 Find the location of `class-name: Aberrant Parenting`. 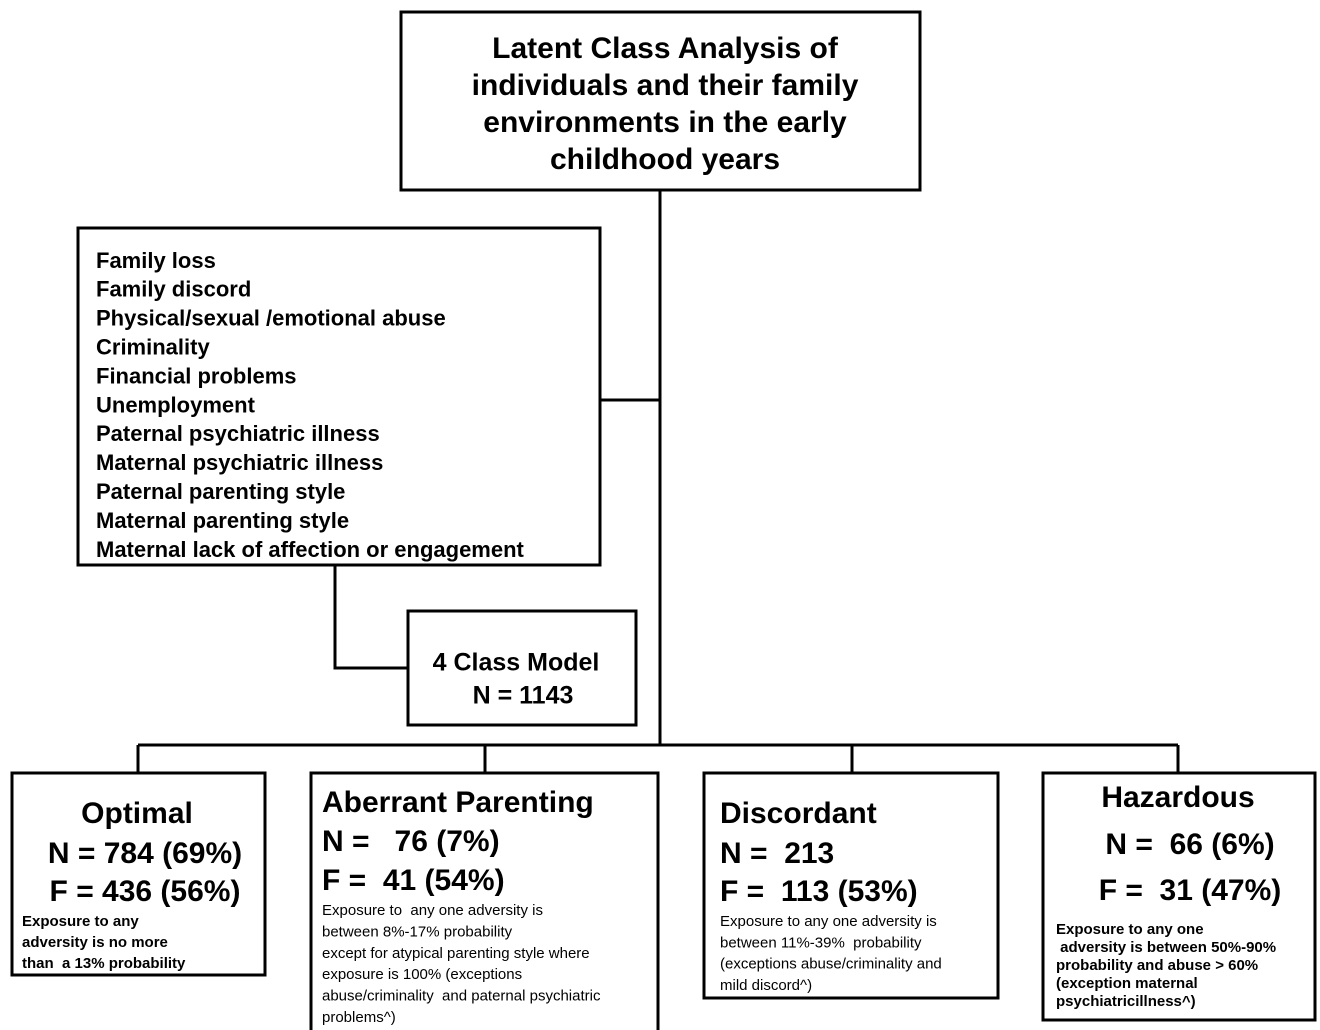

class-name: Aberrant Parenting is located at coordinates (458, 802).